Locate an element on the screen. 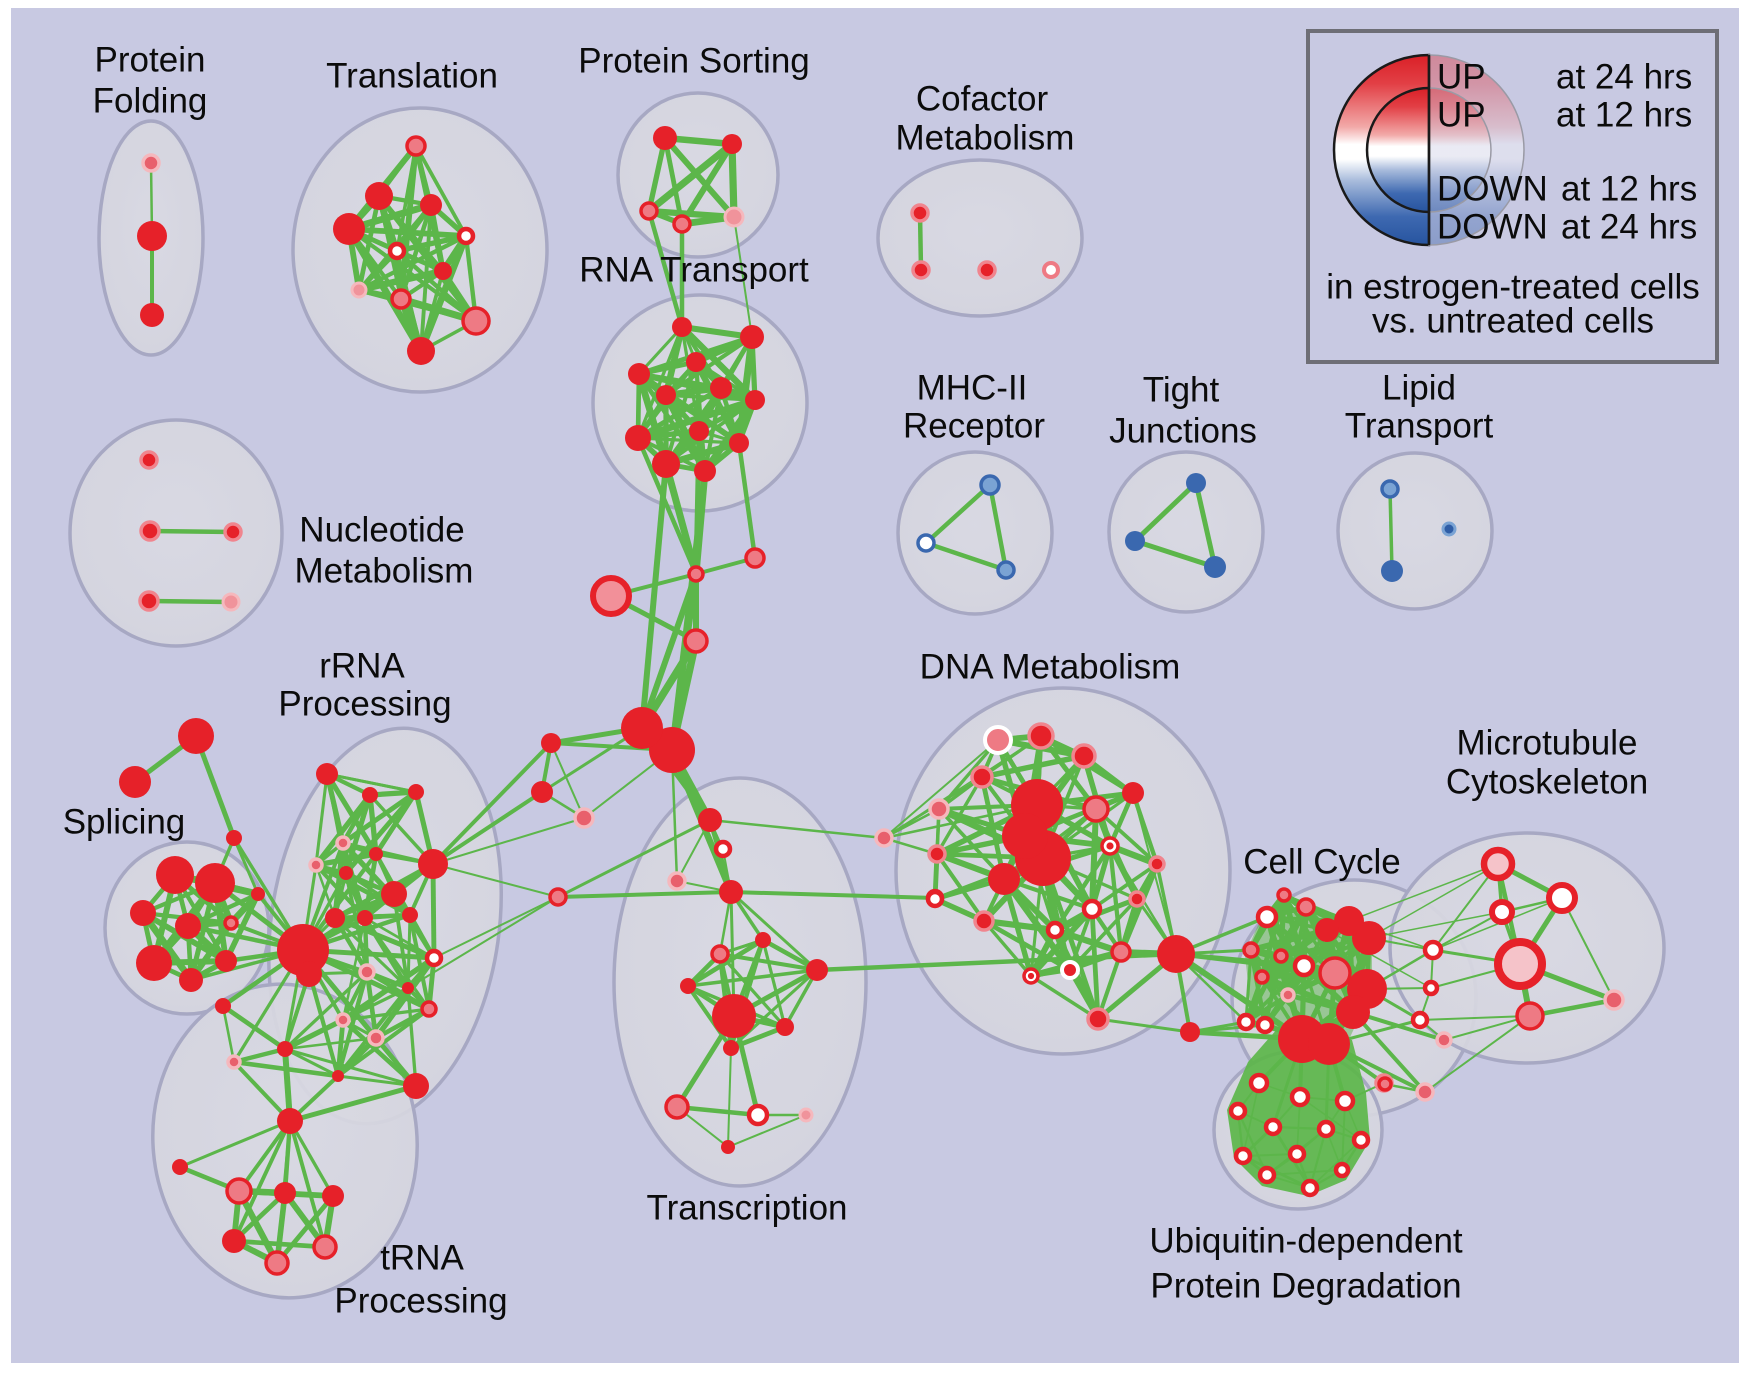  svg-text: Protein Degradation is located at coordinates (1305, 1285).